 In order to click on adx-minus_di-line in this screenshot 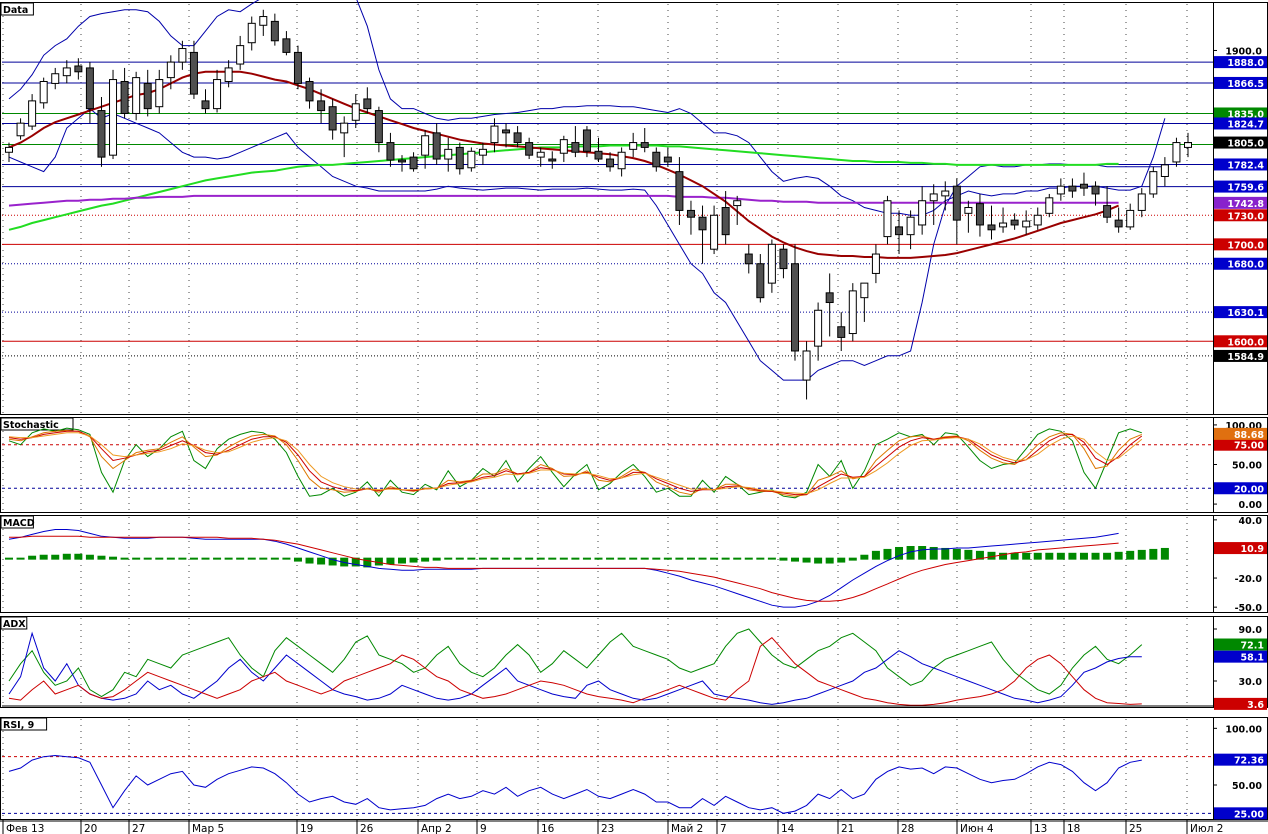, I will do `click(575, 671)`.